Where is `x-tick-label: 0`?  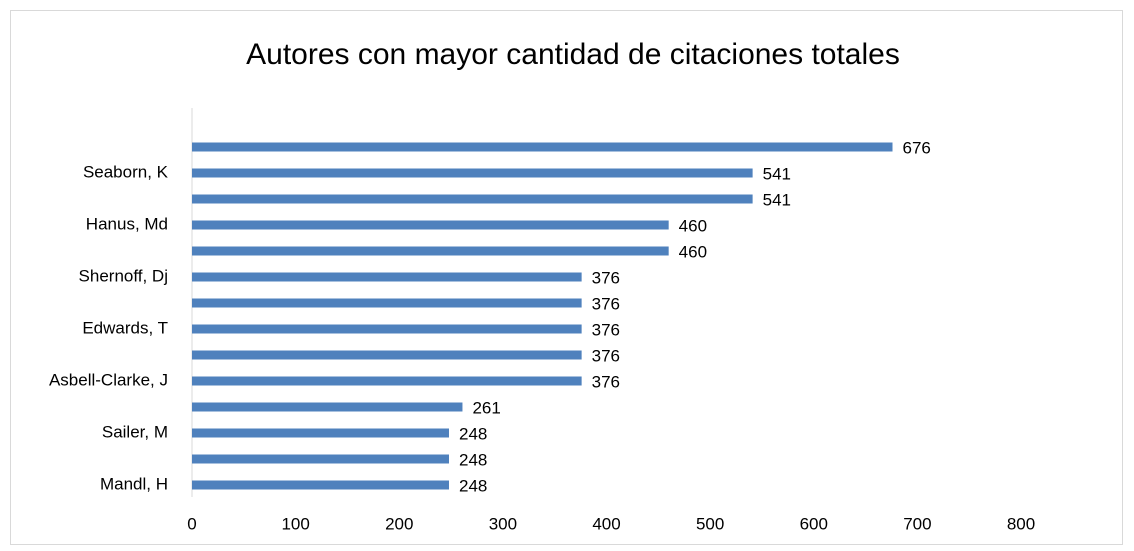 x-tick-label: 0 is located at coordinates (191, 523).